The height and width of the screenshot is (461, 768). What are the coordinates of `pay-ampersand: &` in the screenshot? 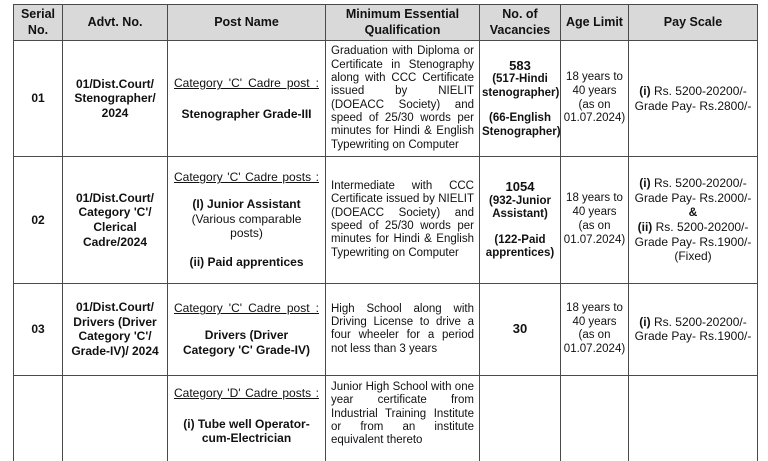 It's located at (693, 212).